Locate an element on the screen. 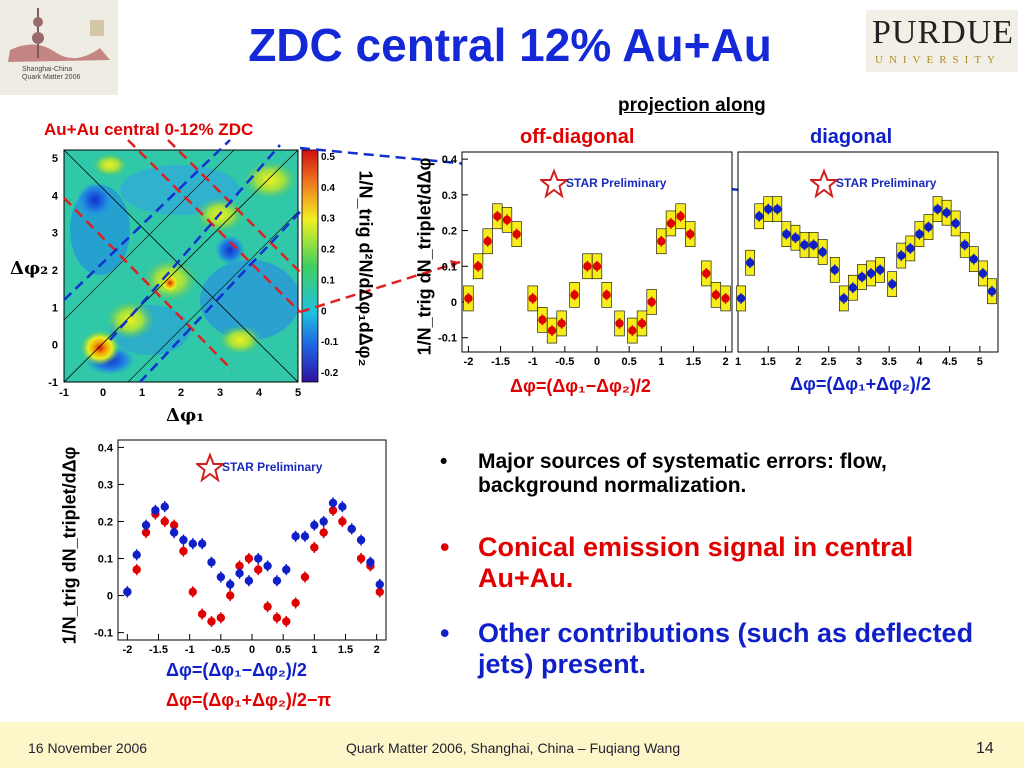  shanghai-tower-icon is located at coordinates (59, 47).